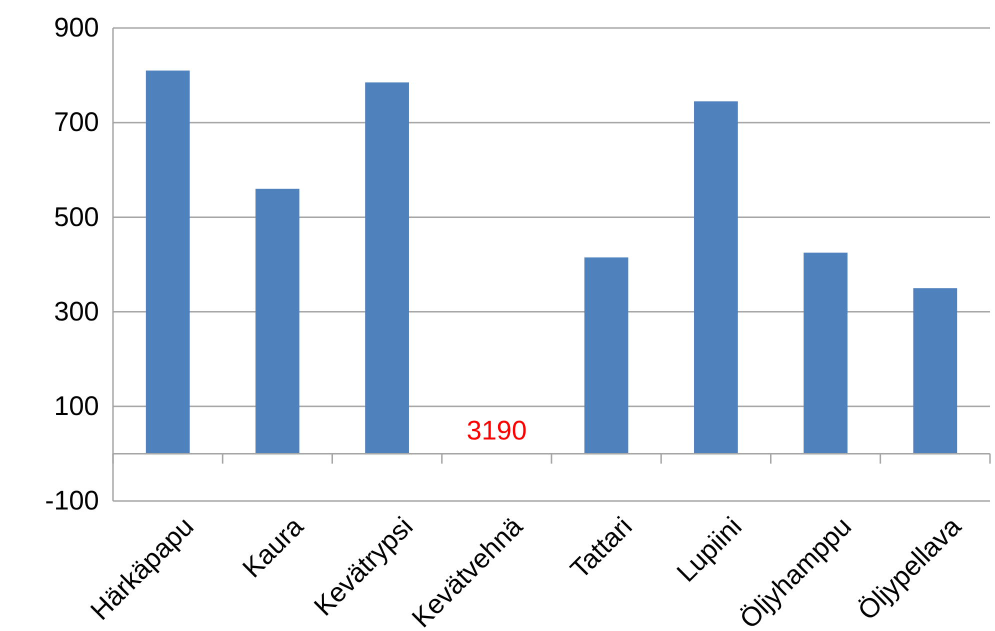  I want to click on annotation: 3190, so click(496, 431).